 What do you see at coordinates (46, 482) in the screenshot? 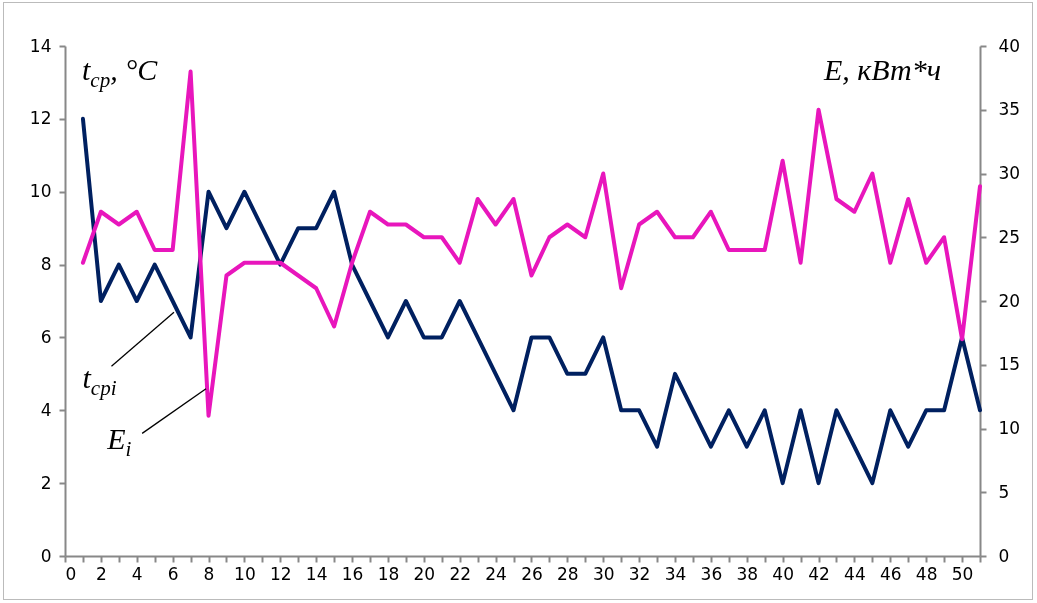
I see `y-tick-label: 2` at bounding box center [46, 482].